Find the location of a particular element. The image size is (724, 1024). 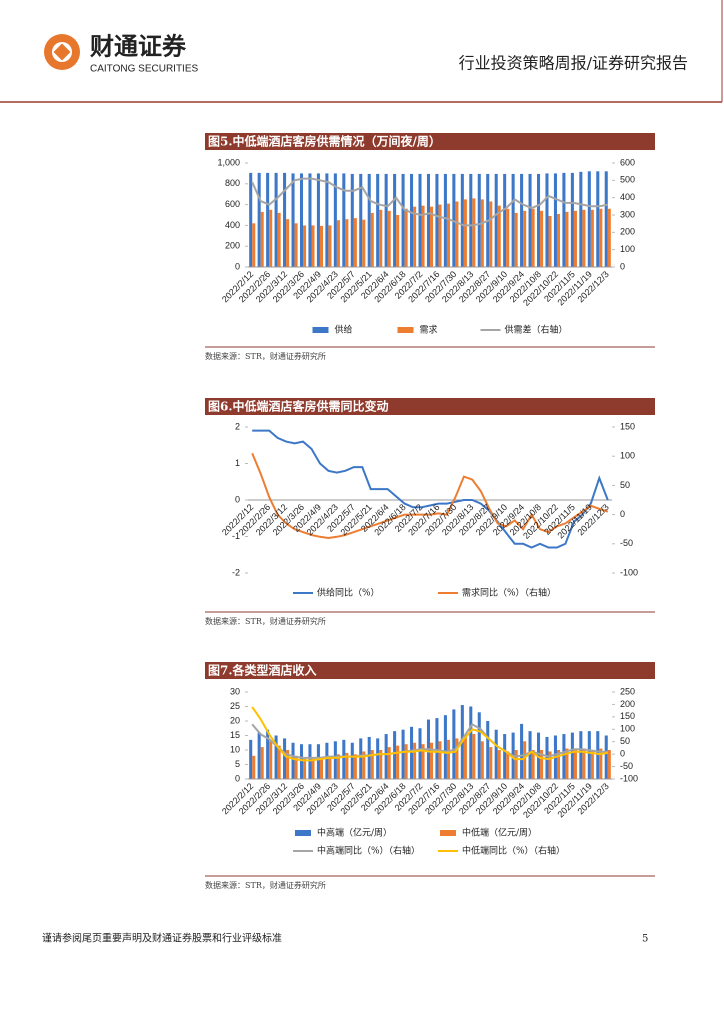

y-tick-label: 0 is located at coordinates (237, 266).